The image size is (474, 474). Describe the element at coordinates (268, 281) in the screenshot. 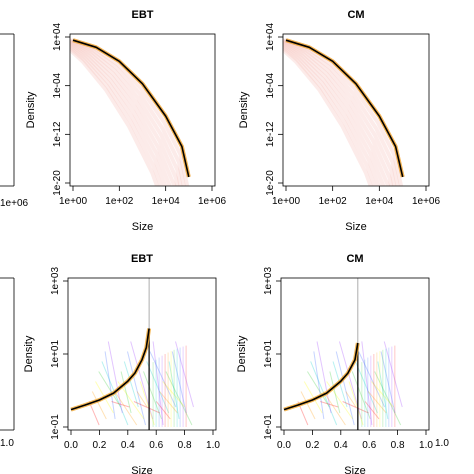

I see `y-tick-label: 1e+03` at that location.